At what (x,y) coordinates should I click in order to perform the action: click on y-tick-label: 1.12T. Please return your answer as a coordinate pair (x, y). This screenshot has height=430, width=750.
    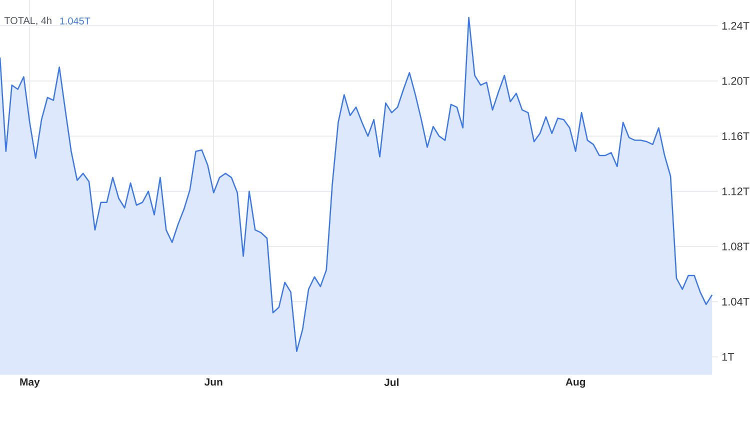
    Looking at the image, I should click on (736, 192).